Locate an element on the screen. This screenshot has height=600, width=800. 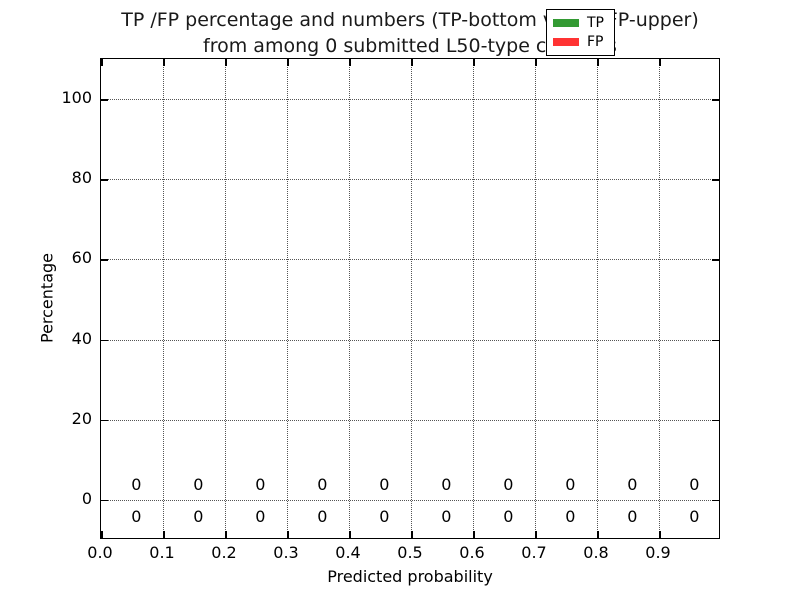
y-tick-label: 20 is located at coordinates (81, 418).